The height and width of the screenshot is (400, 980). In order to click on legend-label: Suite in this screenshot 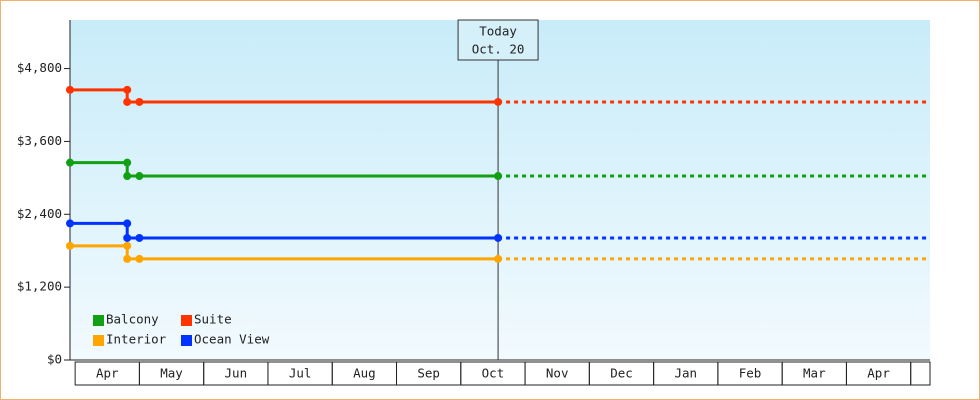, I will do `click(213, 319)`.